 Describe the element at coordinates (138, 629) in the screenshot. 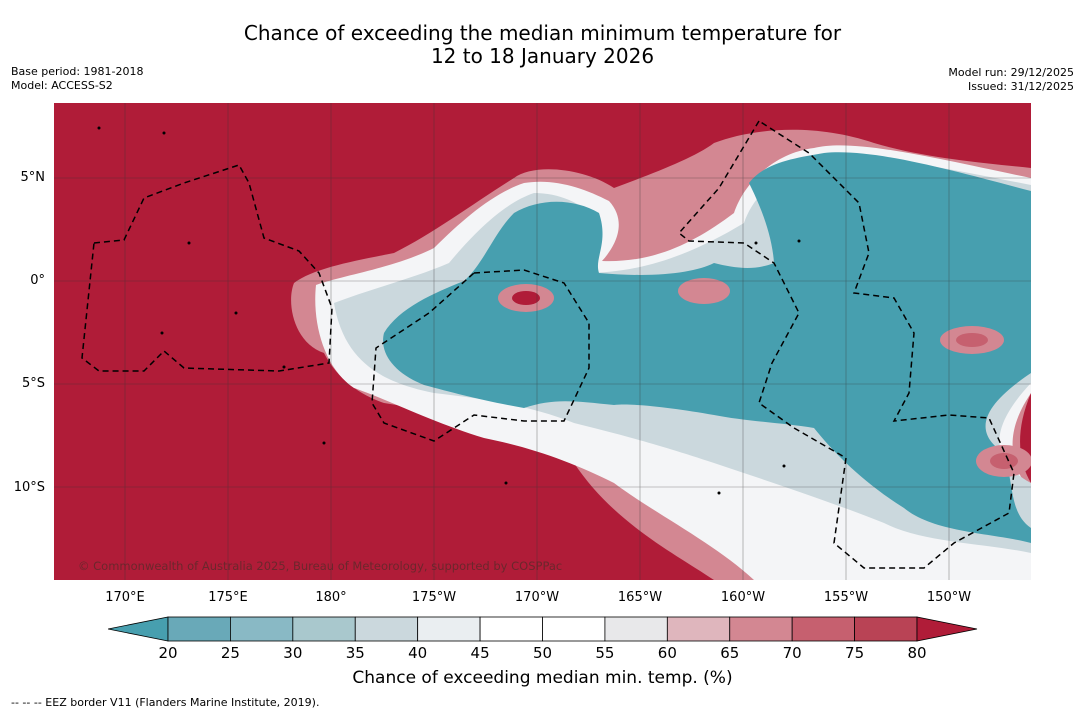

I see `colorbar-left-arrow` at that location.